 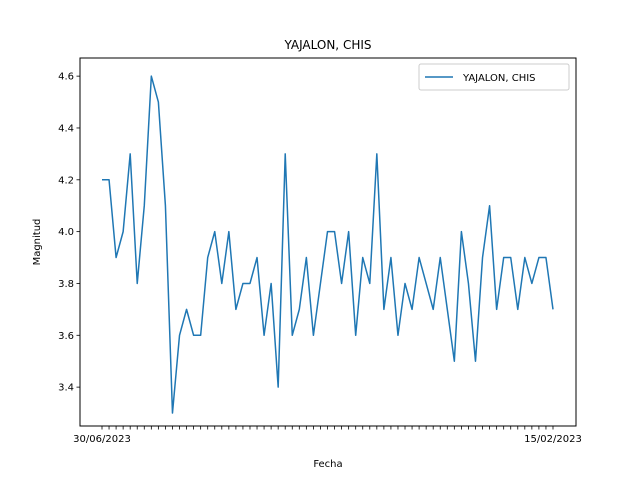 What do you see at coordinates (553, 439) in the screenshot?
I see `x-tick-label-last: 15/02/2023` at bounding box center [553, 439].